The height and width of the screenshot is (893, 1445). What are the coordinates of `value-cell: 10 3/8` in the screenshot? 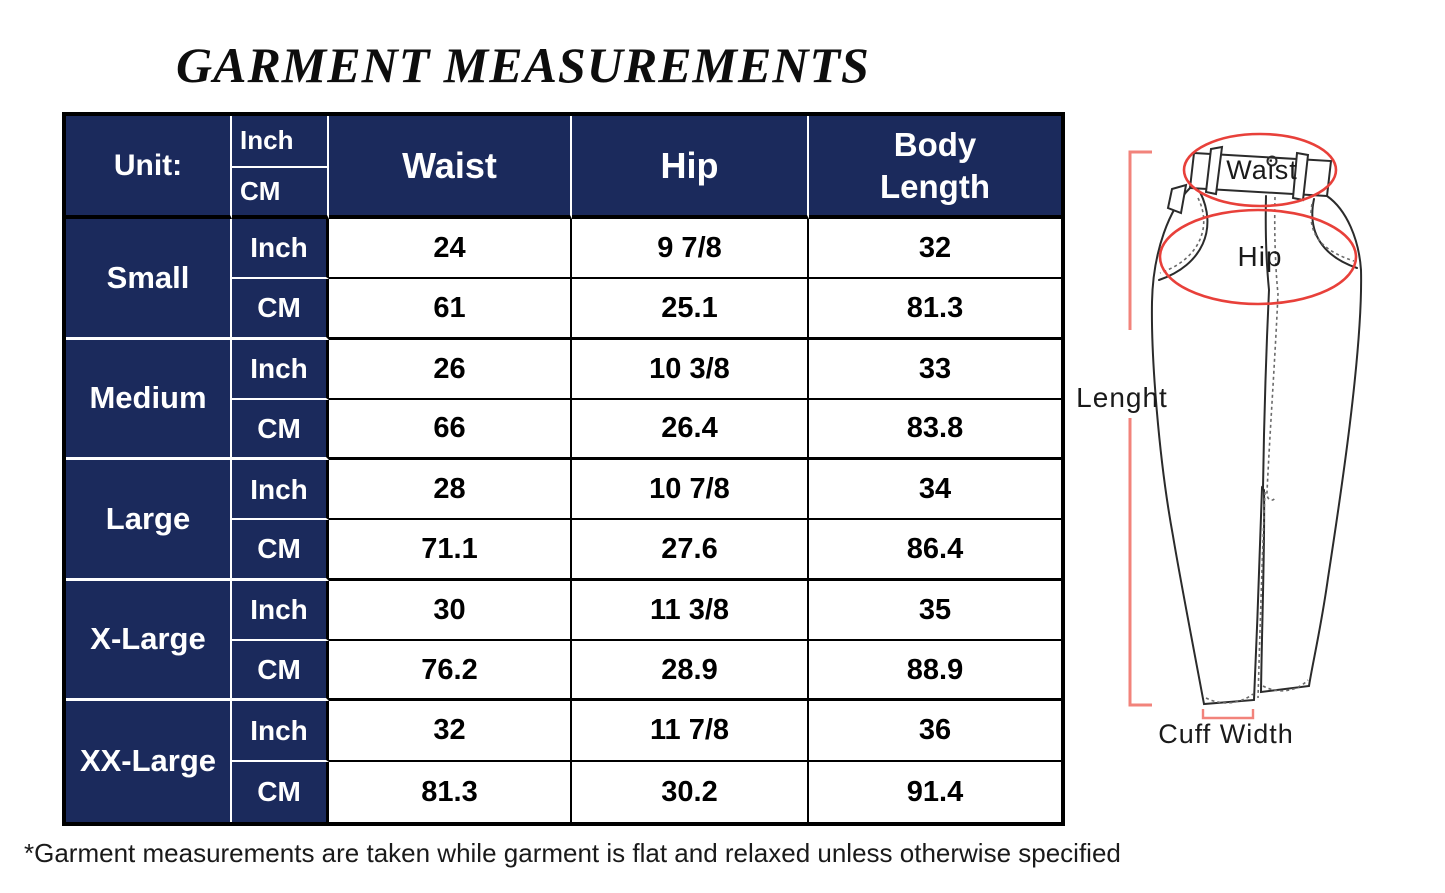 It's located at (690, 369).